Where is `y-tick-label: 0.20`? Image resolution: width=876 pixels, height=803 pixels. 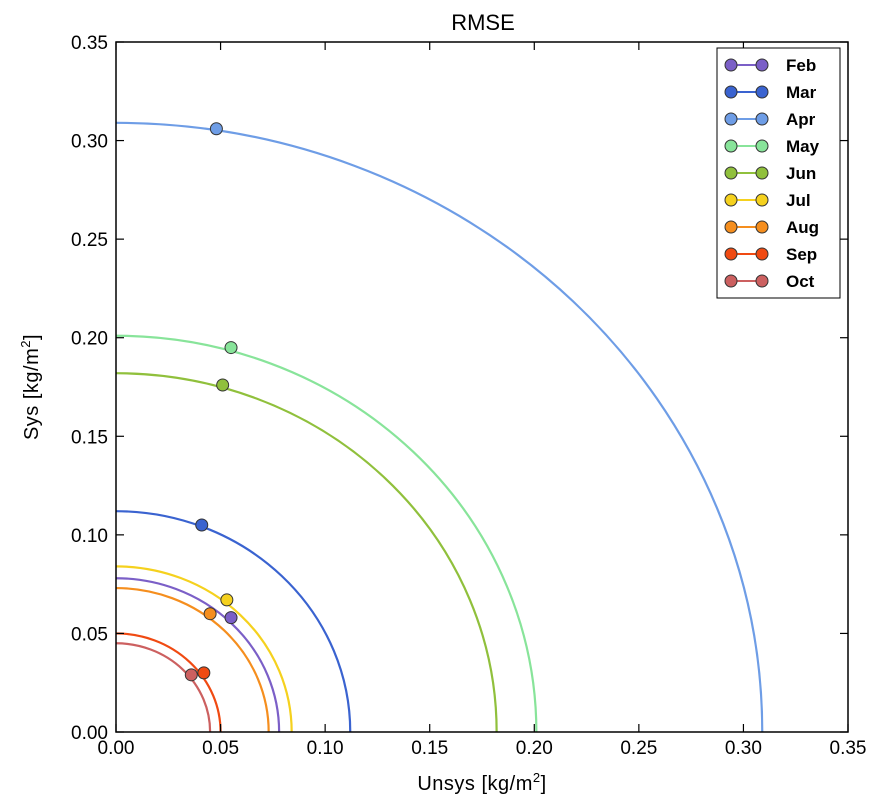
y-tick-label: 0.20 is located at coordinates (89, 339).